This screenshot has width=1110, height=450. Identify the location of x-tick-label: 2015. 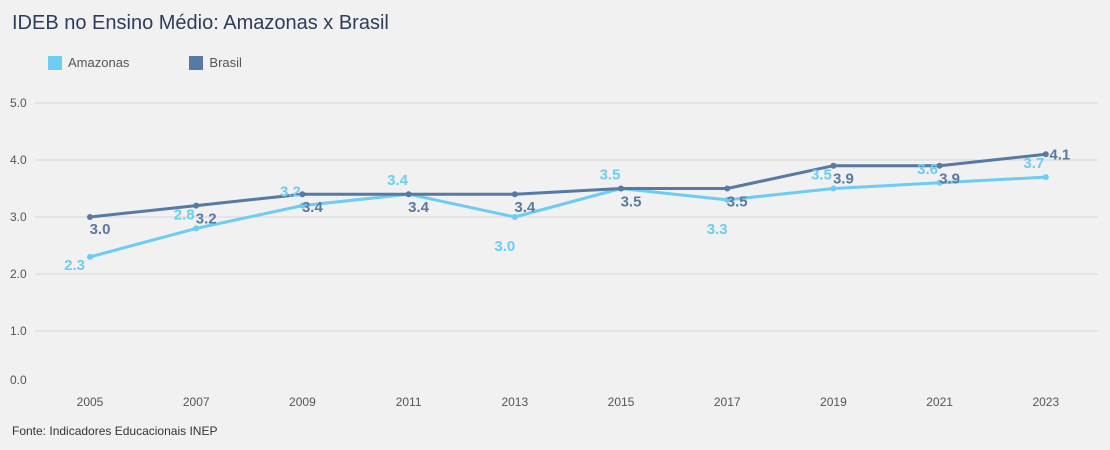
(621, 402).